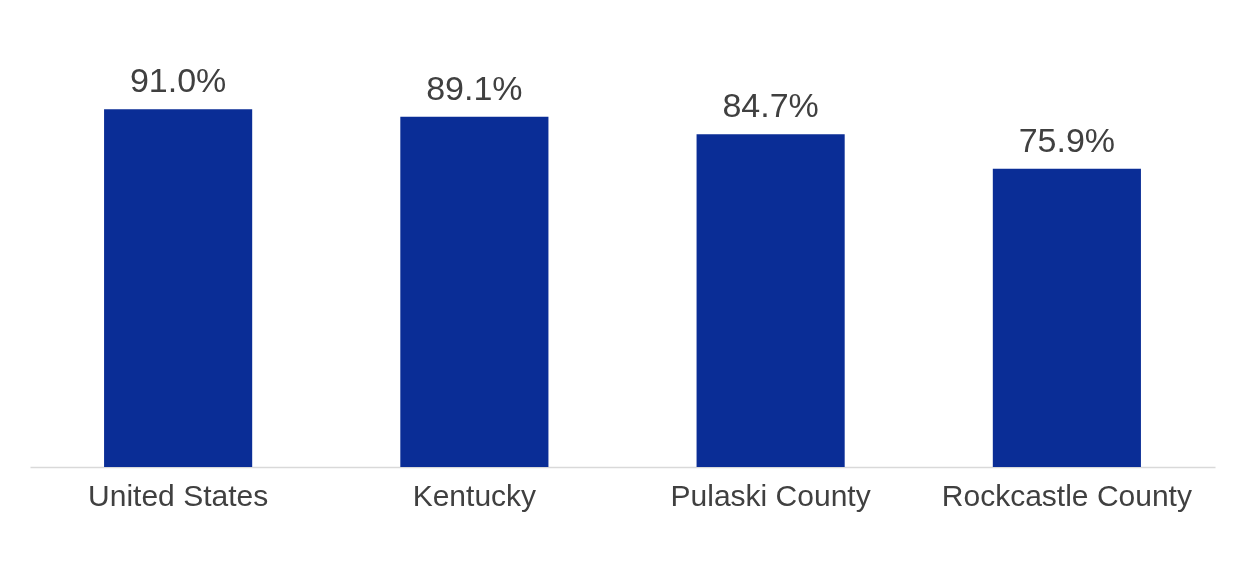 Image resolution: width=1257 pixels, height=563 pixels. What do you see at coordinates (178, 80) in the screenshot?
I see `data-label: 91.0%` at bounding box center [178, 80].